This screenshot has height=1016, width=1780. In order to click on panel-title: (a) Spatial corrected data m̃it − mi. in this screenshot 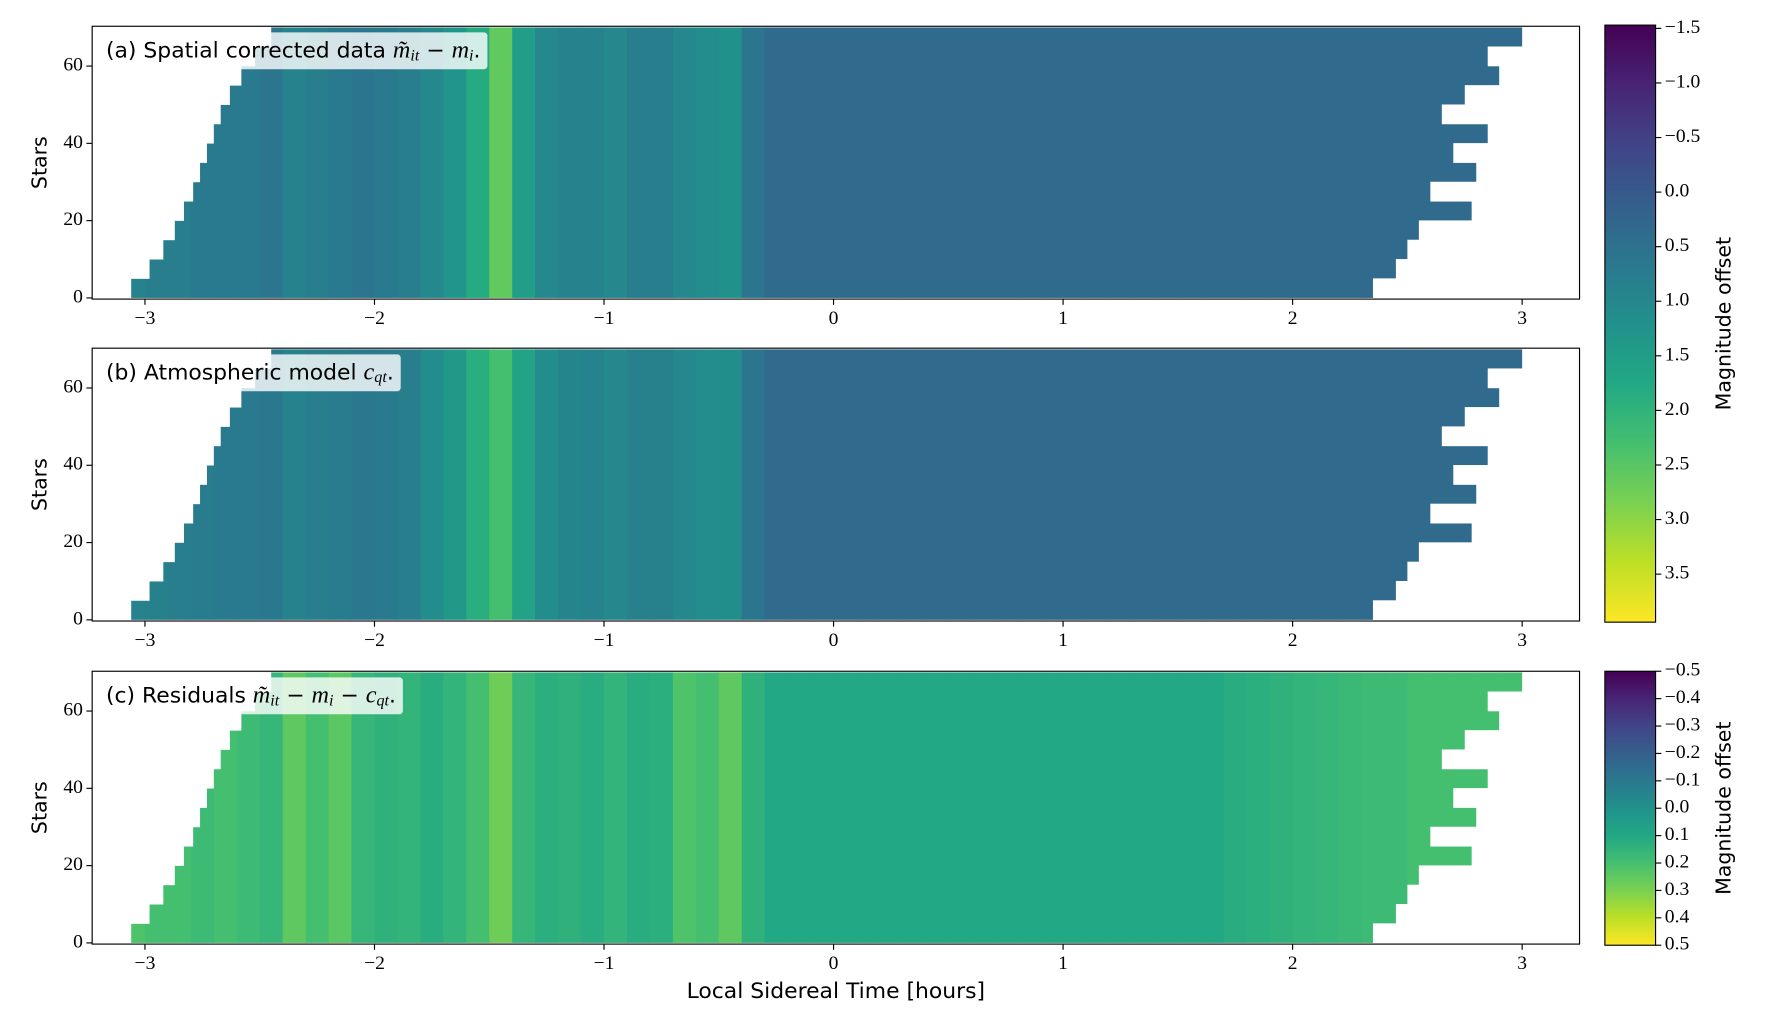, I will do `click(293, 51)`.